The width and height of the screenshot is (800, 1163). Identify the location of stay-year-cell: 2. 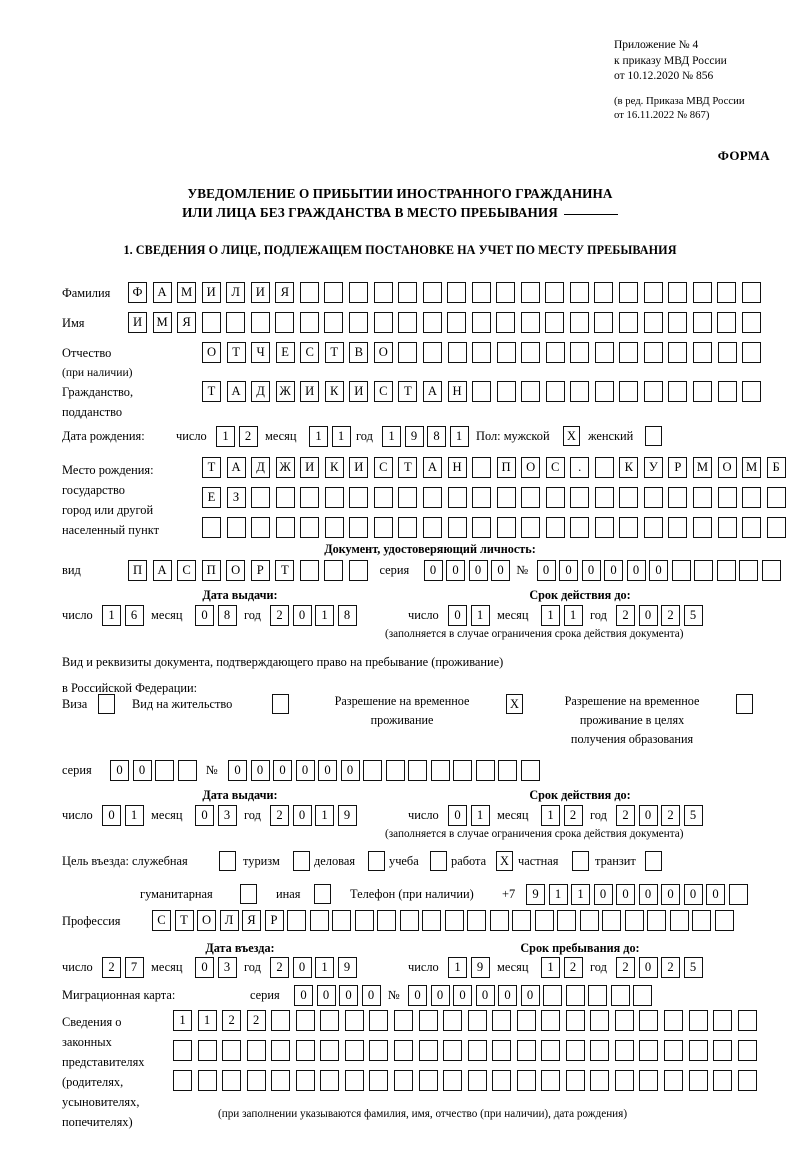
(625, 967).